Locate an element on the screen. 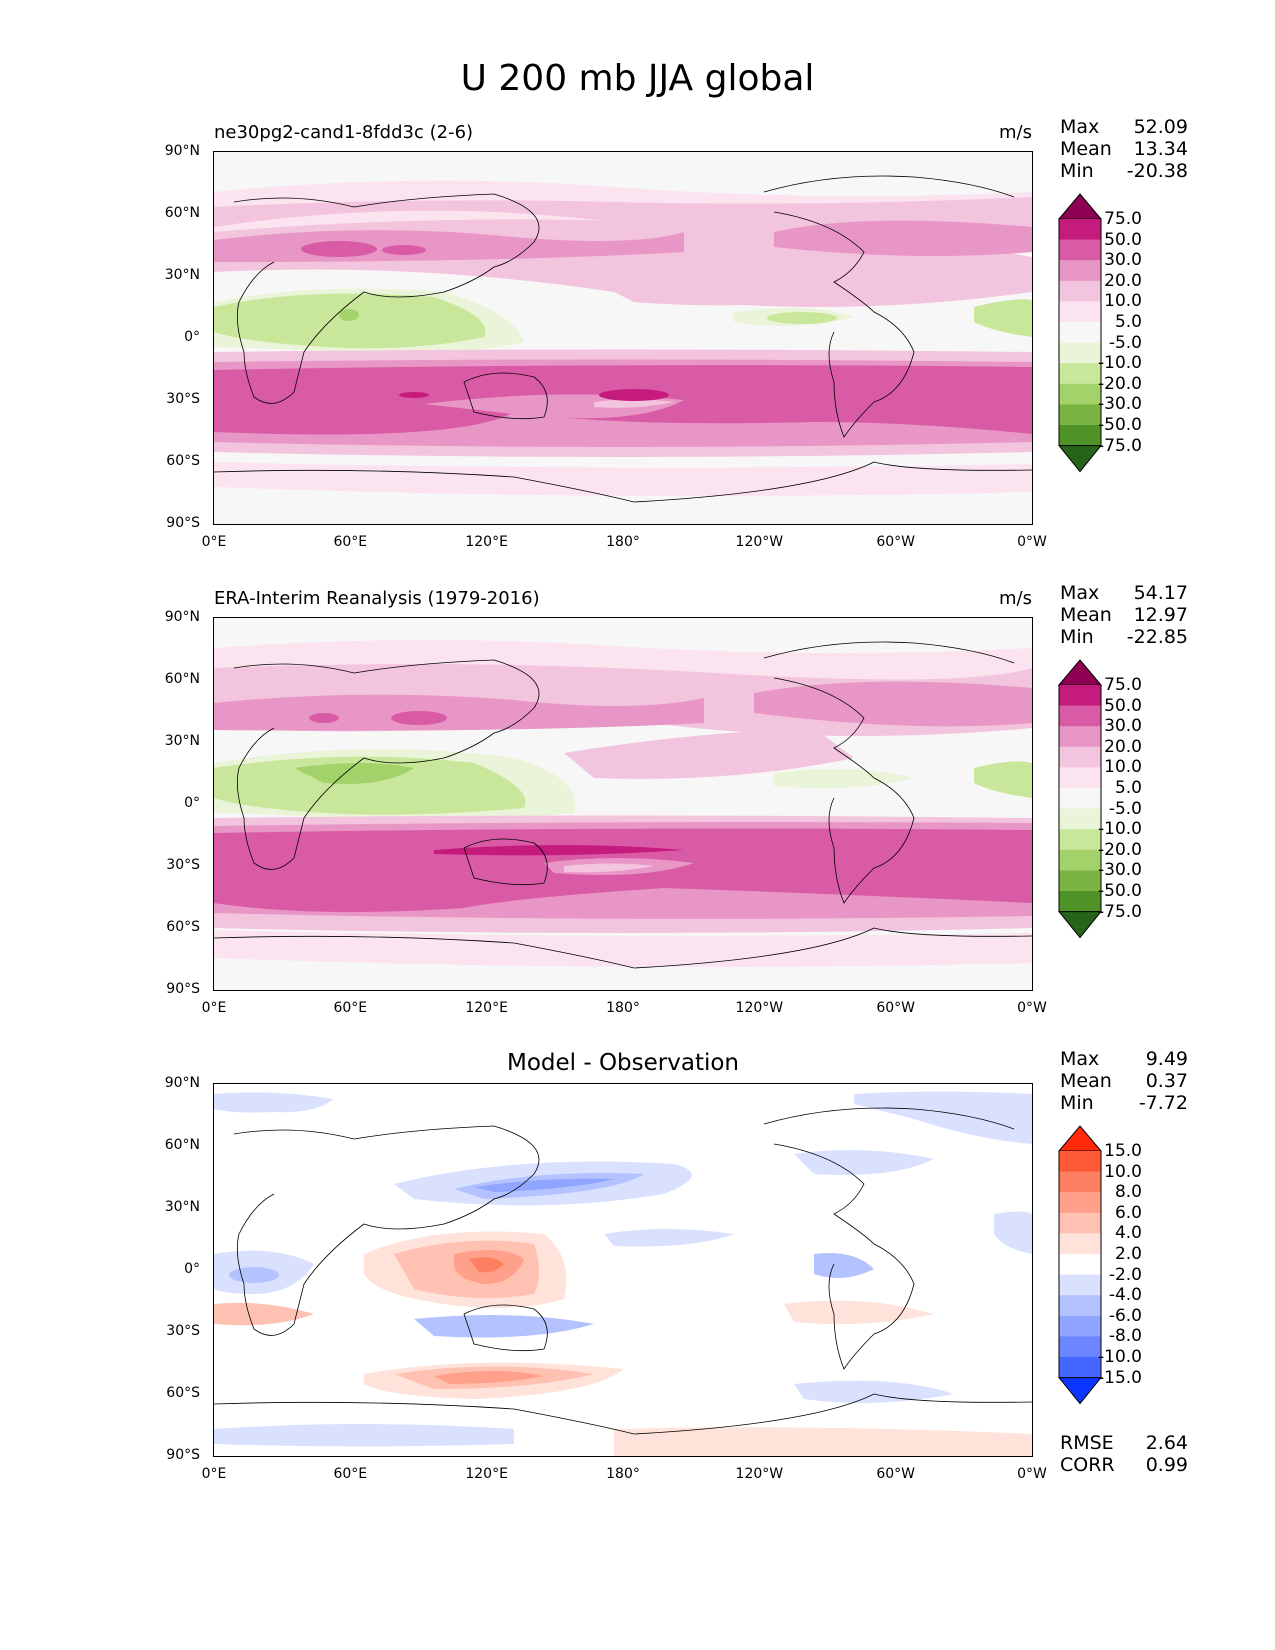 This screenshot has height=1650, width=1275. colorbar-diff is located at coordinates (1080, 1272).